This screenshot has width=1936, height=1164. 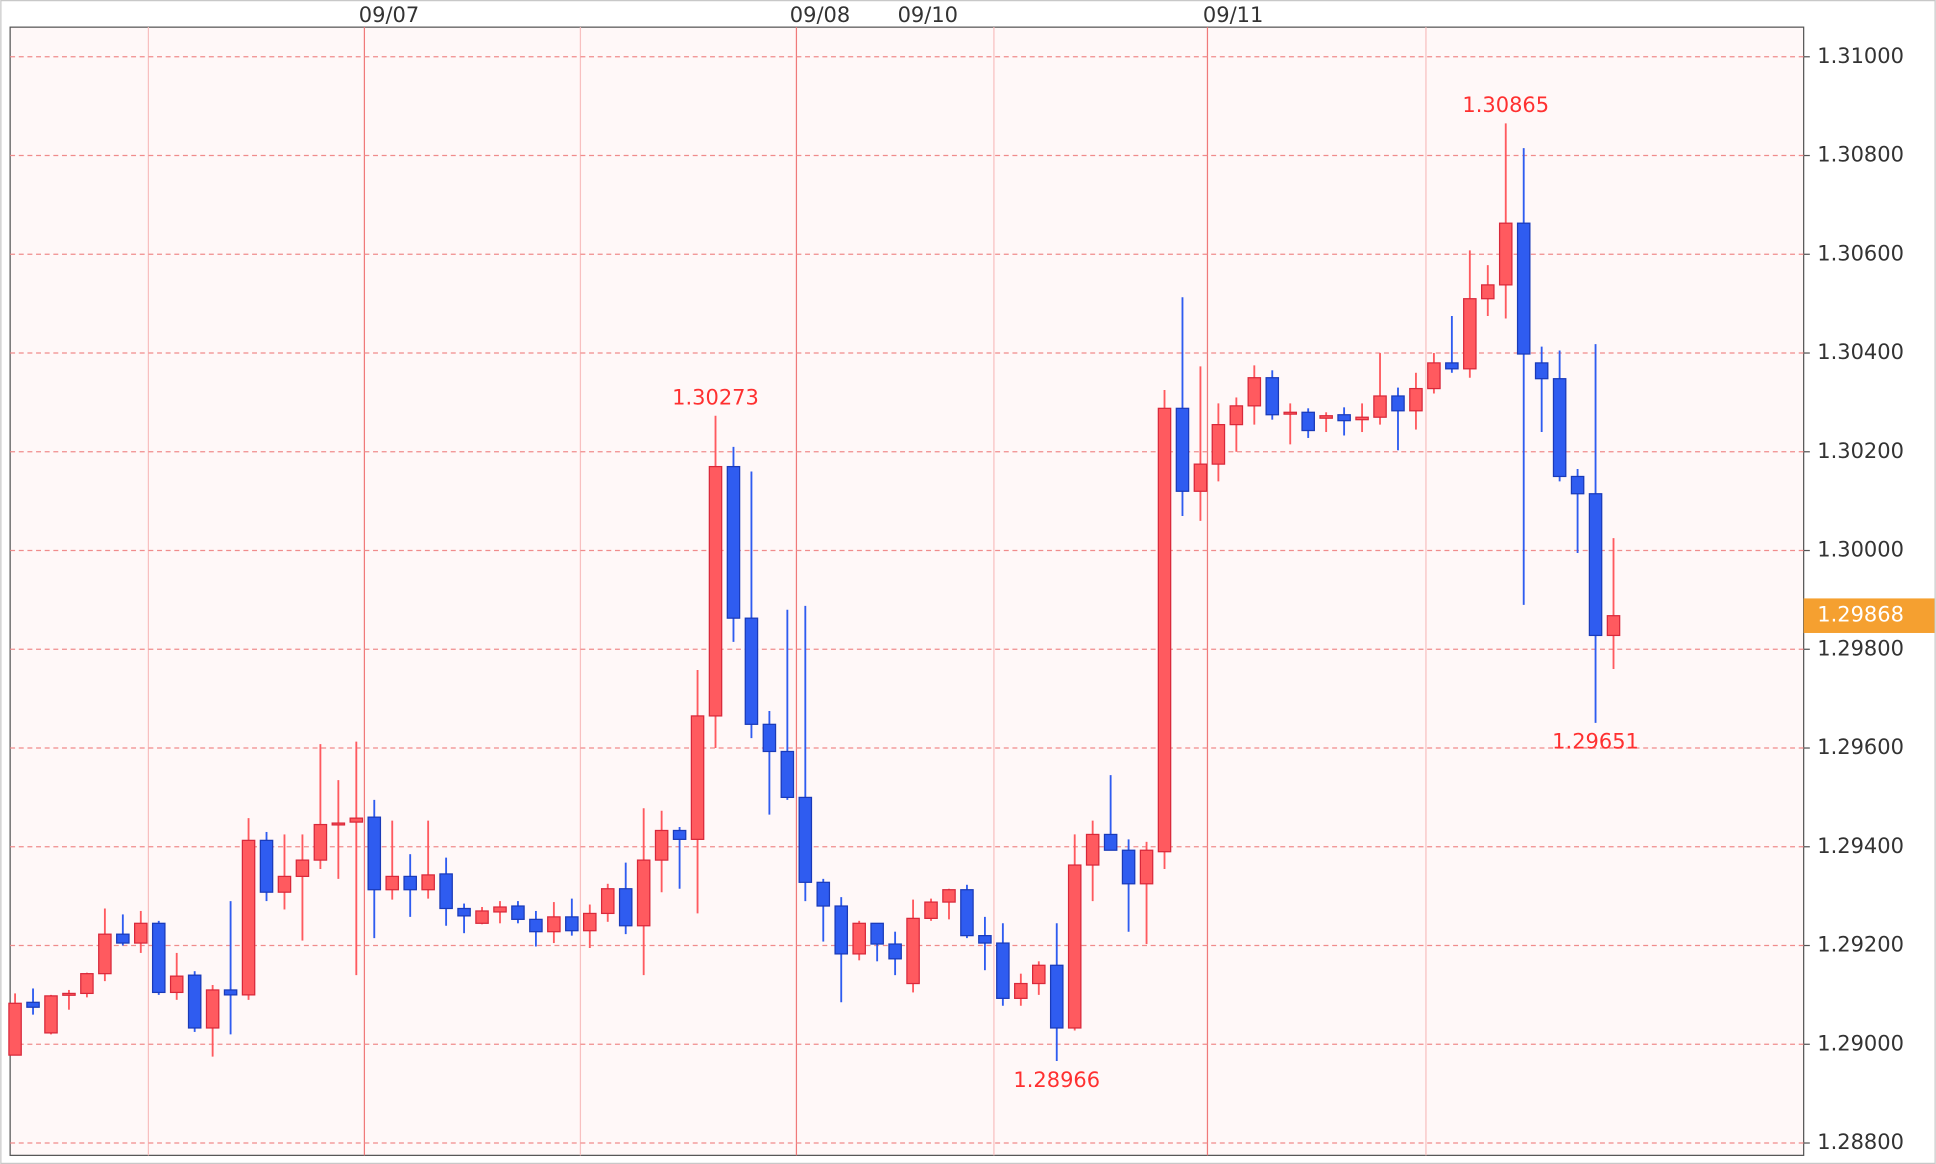 I want to click on y-tick-label: 1.30400, so click(x=1860, y=352).